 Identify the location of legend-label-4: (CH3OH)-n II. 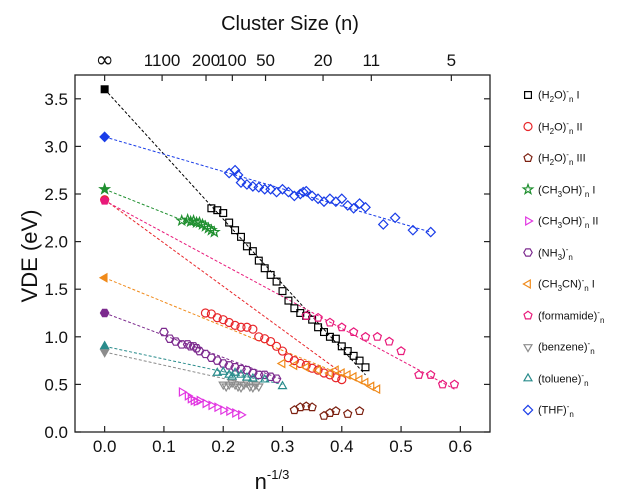
(568, 221).